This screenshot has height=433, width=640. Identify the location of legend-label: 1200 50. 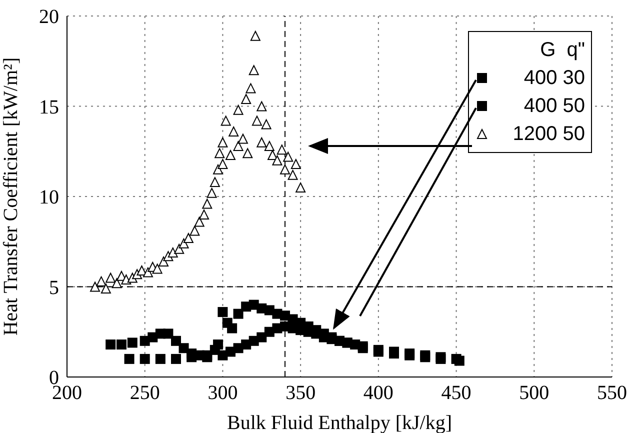
(548, 134).